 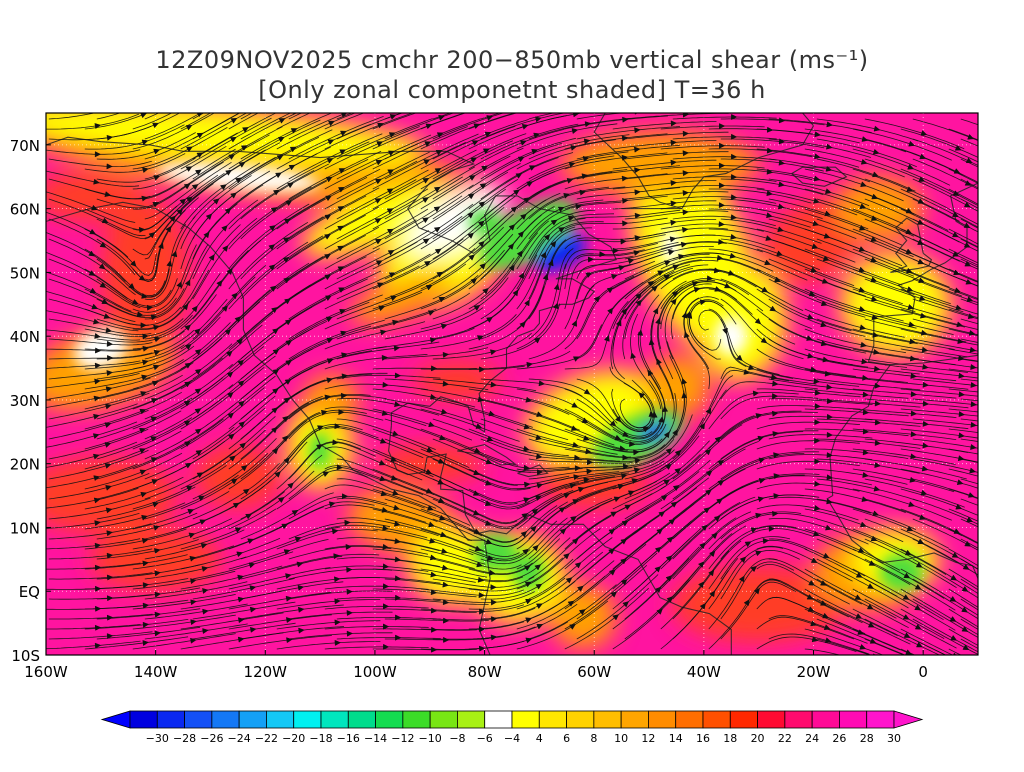 What do you see at coordinates (266, 672) in the screenshot?
I see `lon-label: 120W` at bounding box center [266, 672].